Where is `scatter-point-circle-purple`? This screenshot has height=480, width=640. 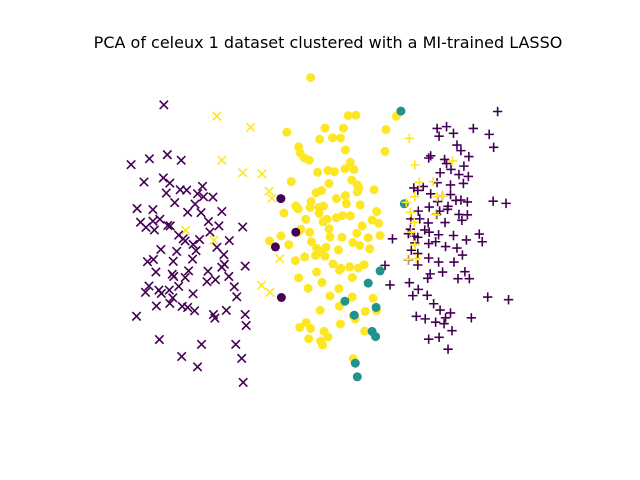 scatter-point-circle-purple is located at coordinates (281, 199).